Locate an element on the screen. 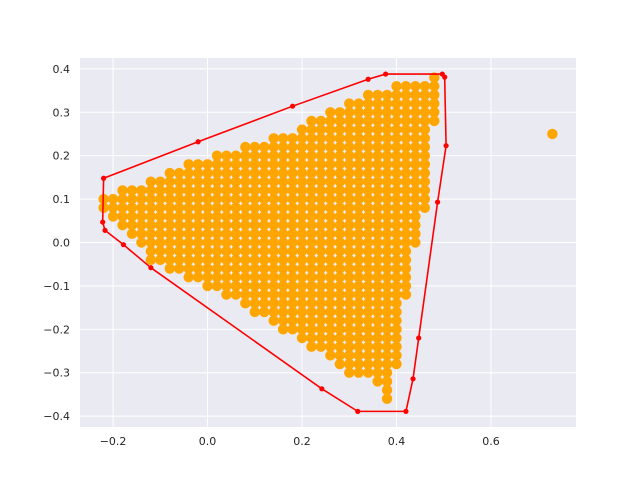 The image size is (640, 480). x-tick-label: 0.4 is located at coordinates (397, 441).